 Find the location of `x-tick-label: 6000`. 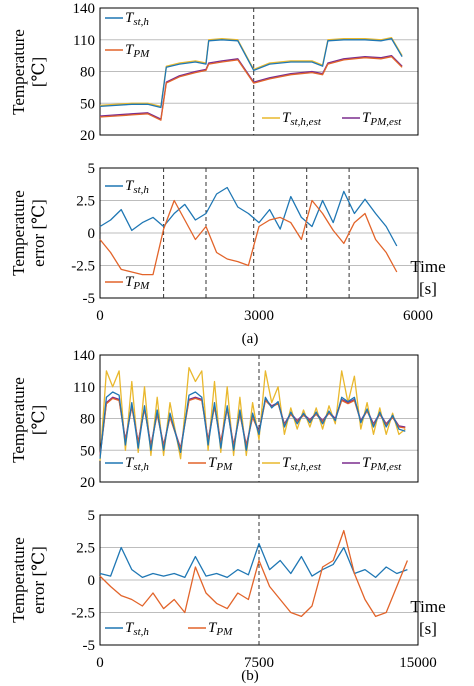

x-tick-label: 6000 is located at coordinates (418, 316).